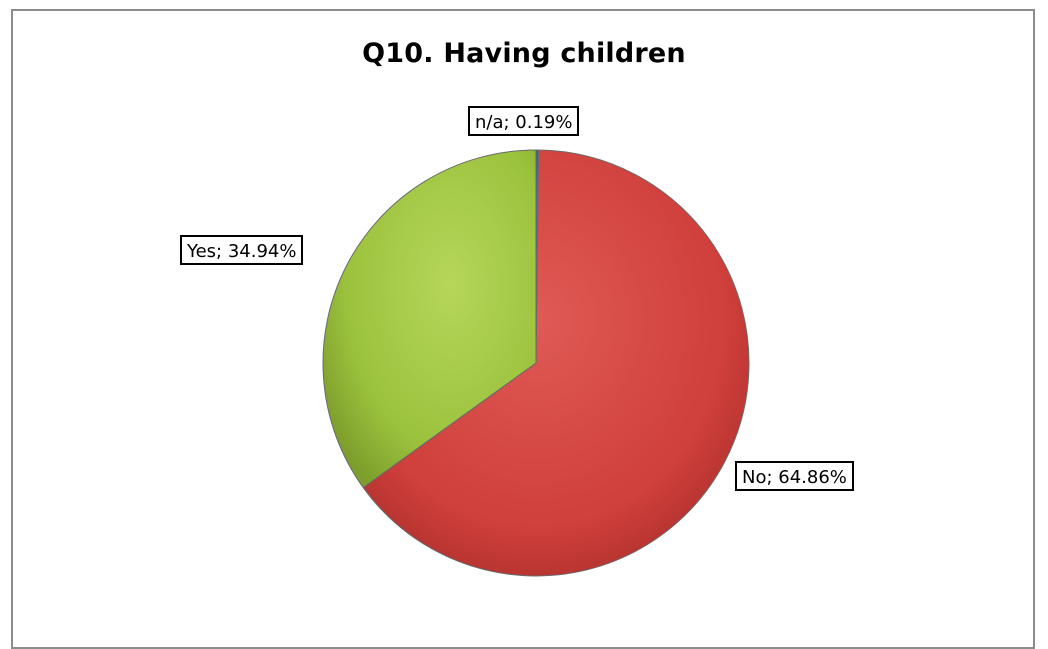 Image resolution: width=1048 pixels, height=649 pixels. Describe the element at coordinates (242, 250) in the screenshot. I see `data-label-yes: Yes; 34.94%` at that location.